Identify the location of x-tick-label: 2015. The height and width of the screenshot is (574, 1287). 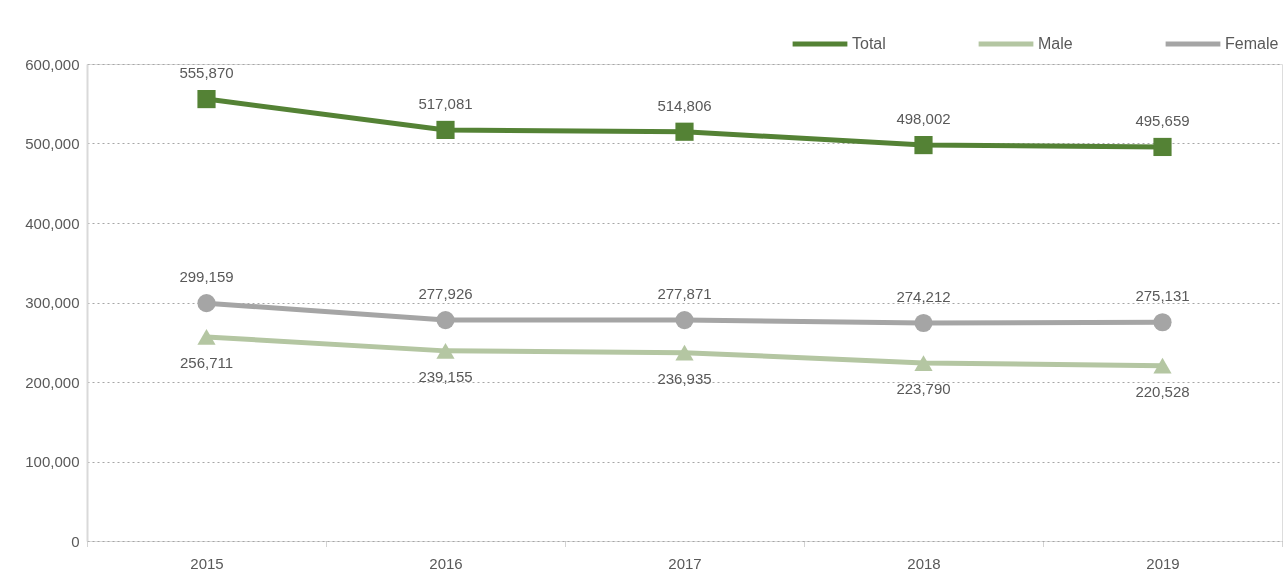
(207, 563).